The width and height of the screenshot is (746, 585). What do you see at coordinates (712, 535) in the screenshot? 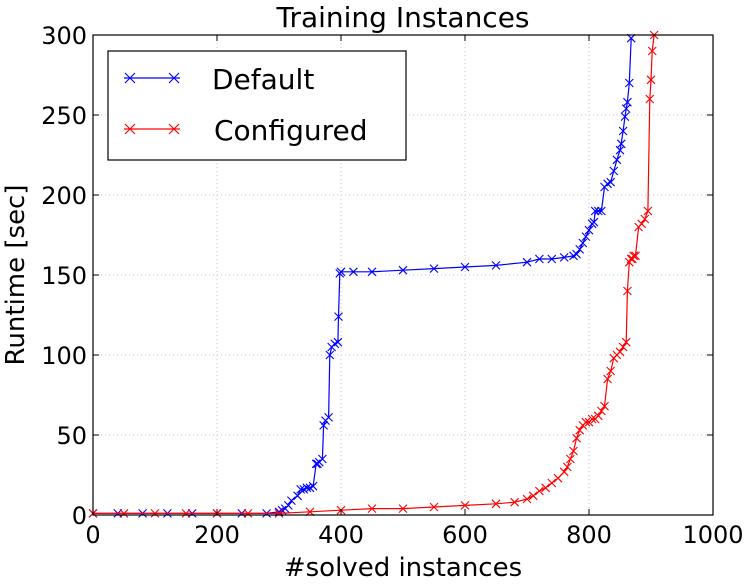
I see `x-tick-label: 1000` at bounding box center [712, 535].